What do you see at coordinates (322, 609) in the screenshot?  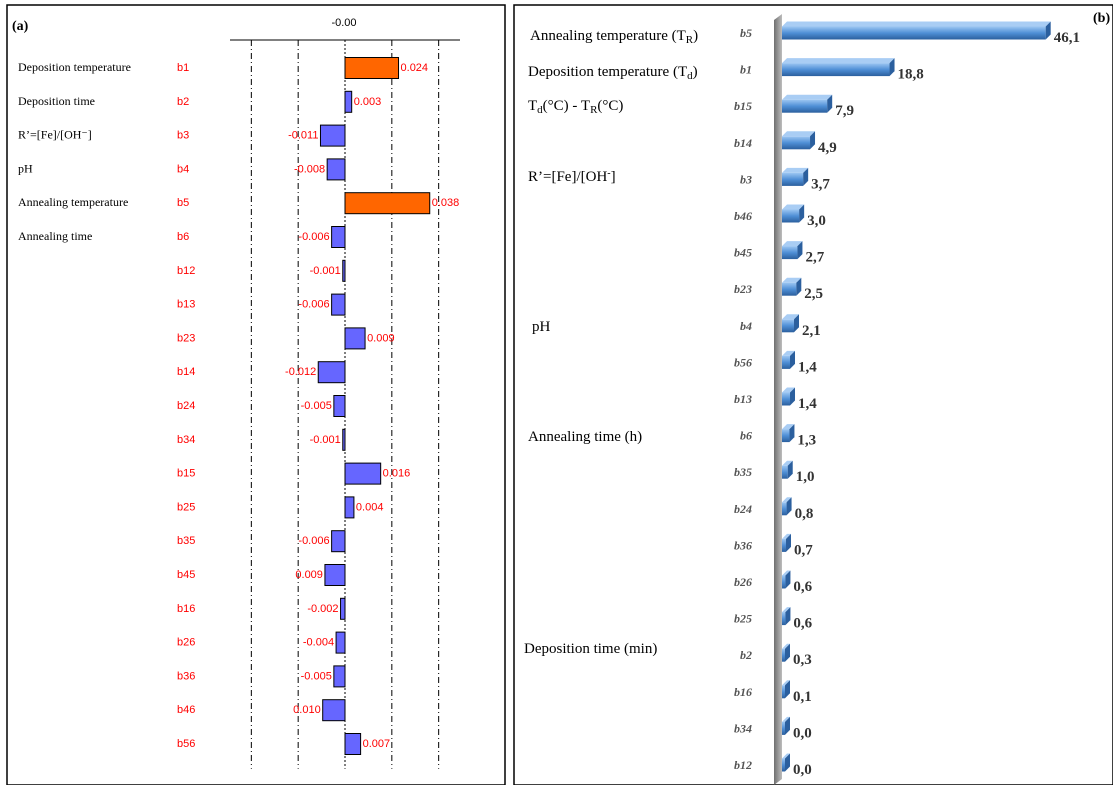 I see `value-label: -0.002` at bounding box center [322, 609].